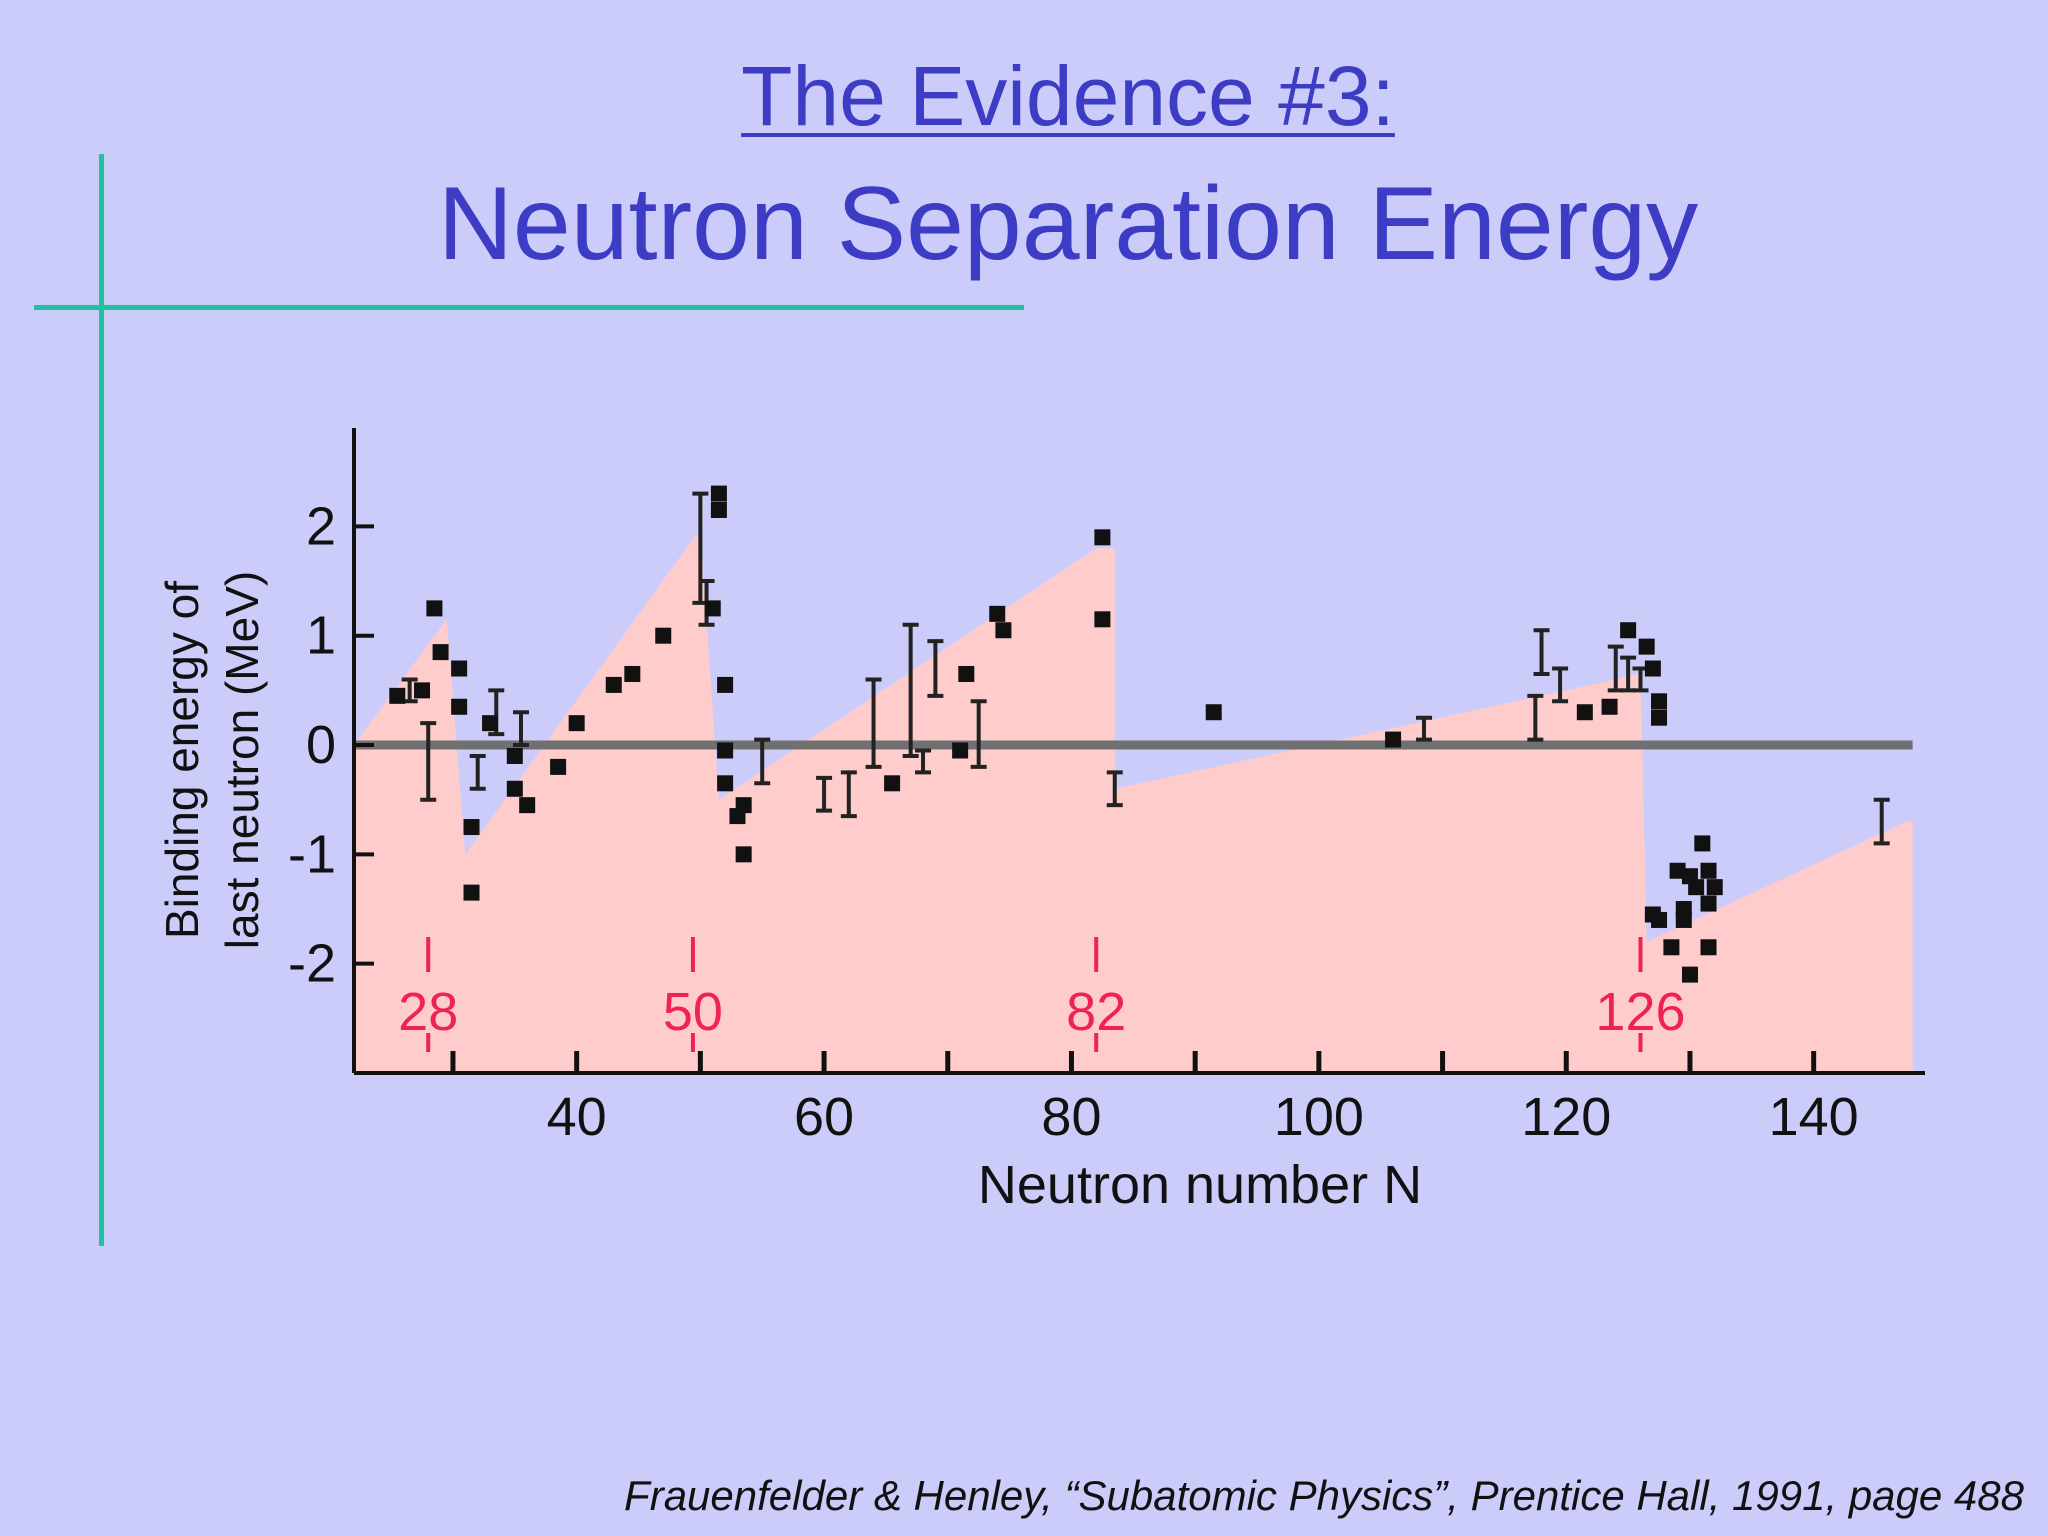 This screenshot has width=2048, height=1536. Describe the element at coordinates (577, 1117) in the screenshot. I see `x-tick-label: 40` at that location.